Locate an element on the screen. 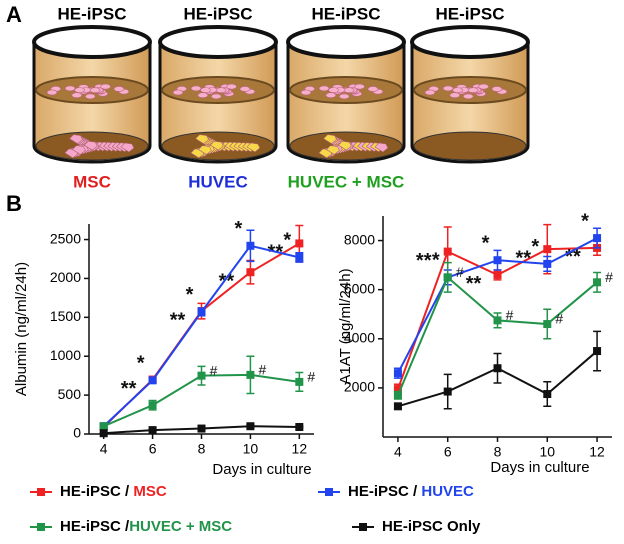 The image size is (624, 544). x-axis-label: Days in culture is located at coordinates (261, 469).